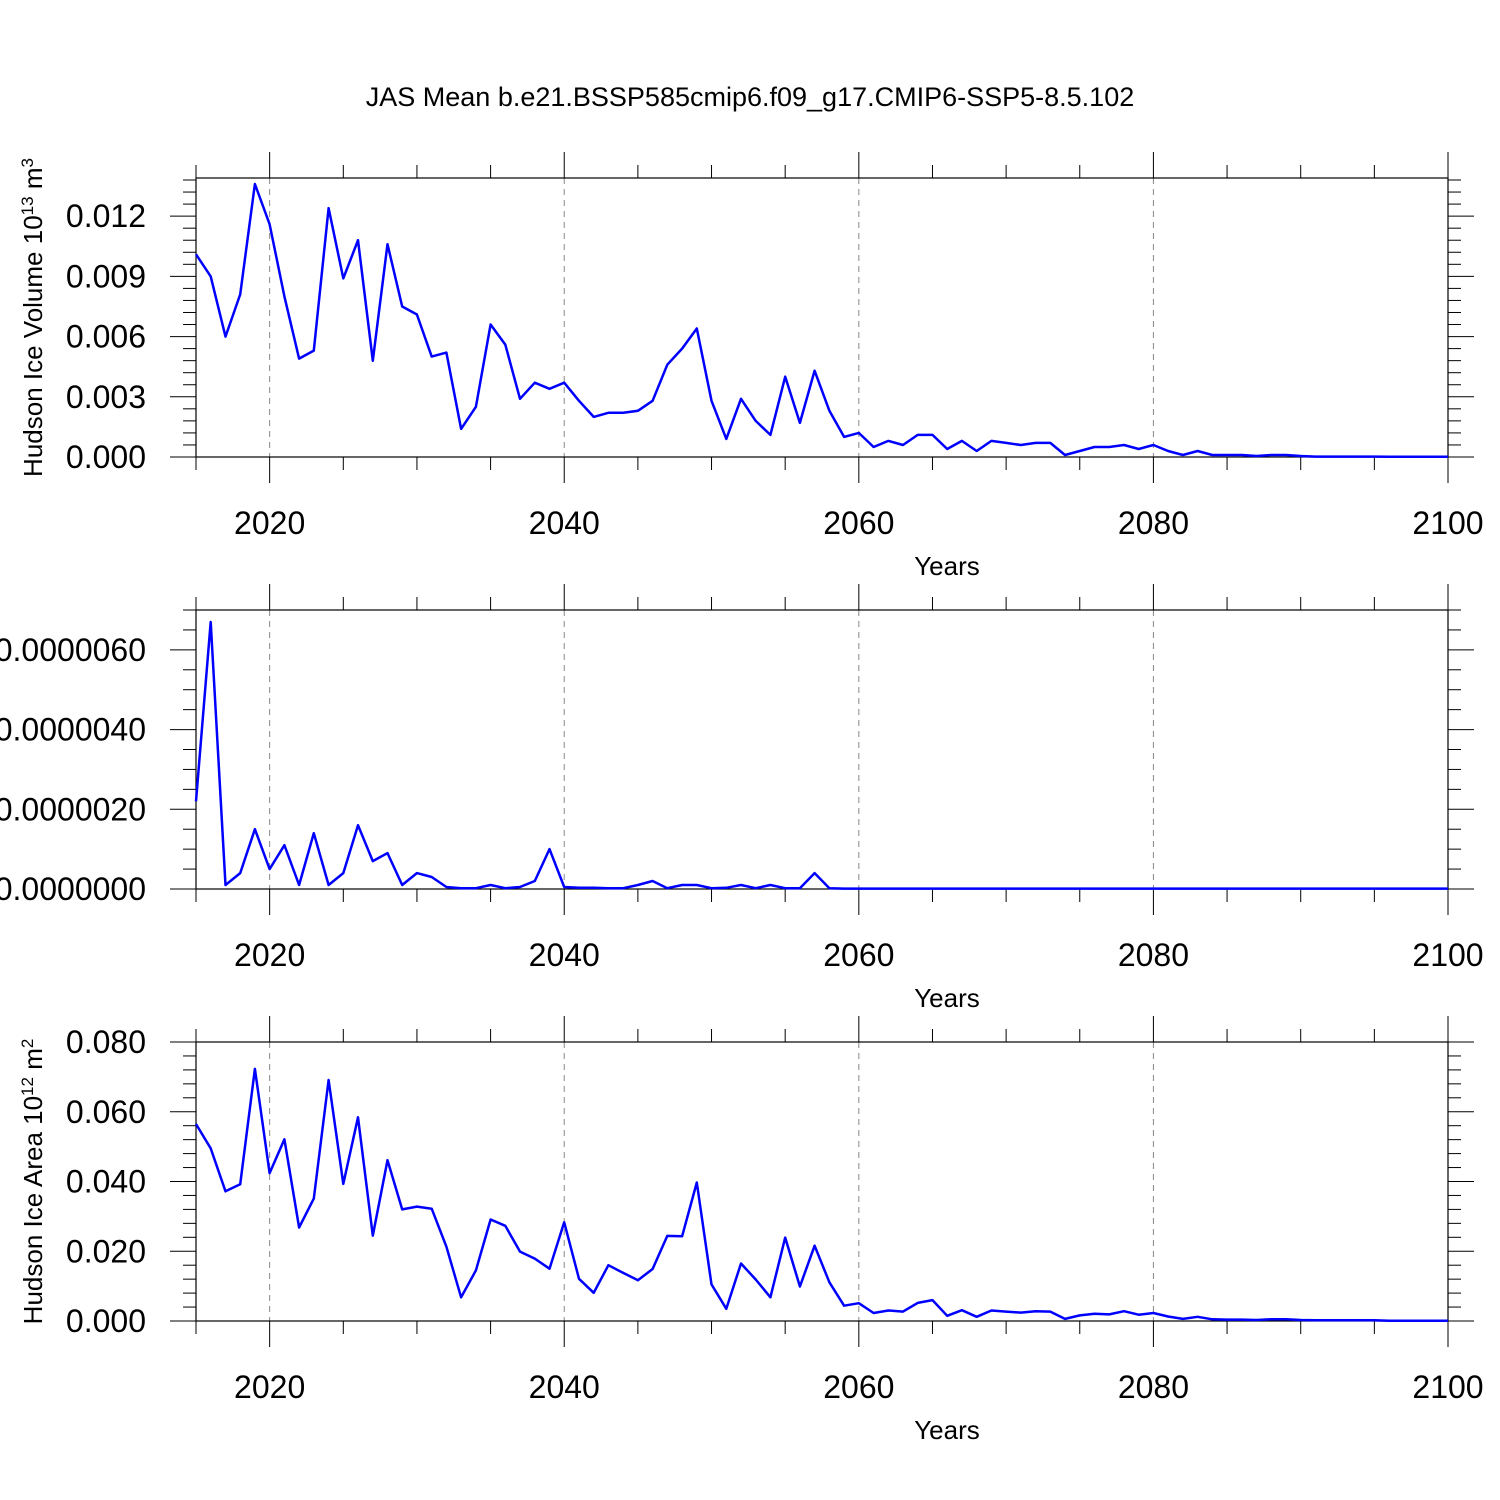 The height and width of the screenshot is (1500, 1500). Describe the element at coordinates (821, 1194) in the screenshot. I see `series-line` at that location.